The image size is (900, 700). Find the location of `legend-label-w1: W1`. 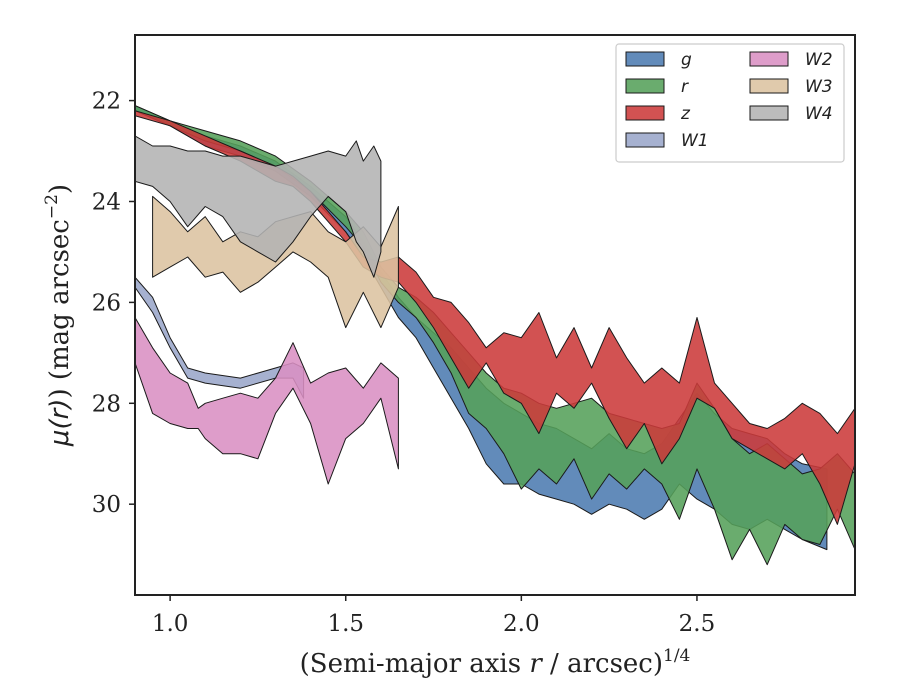

legend-label-w1: W1 is located at coordinates (695, 141).